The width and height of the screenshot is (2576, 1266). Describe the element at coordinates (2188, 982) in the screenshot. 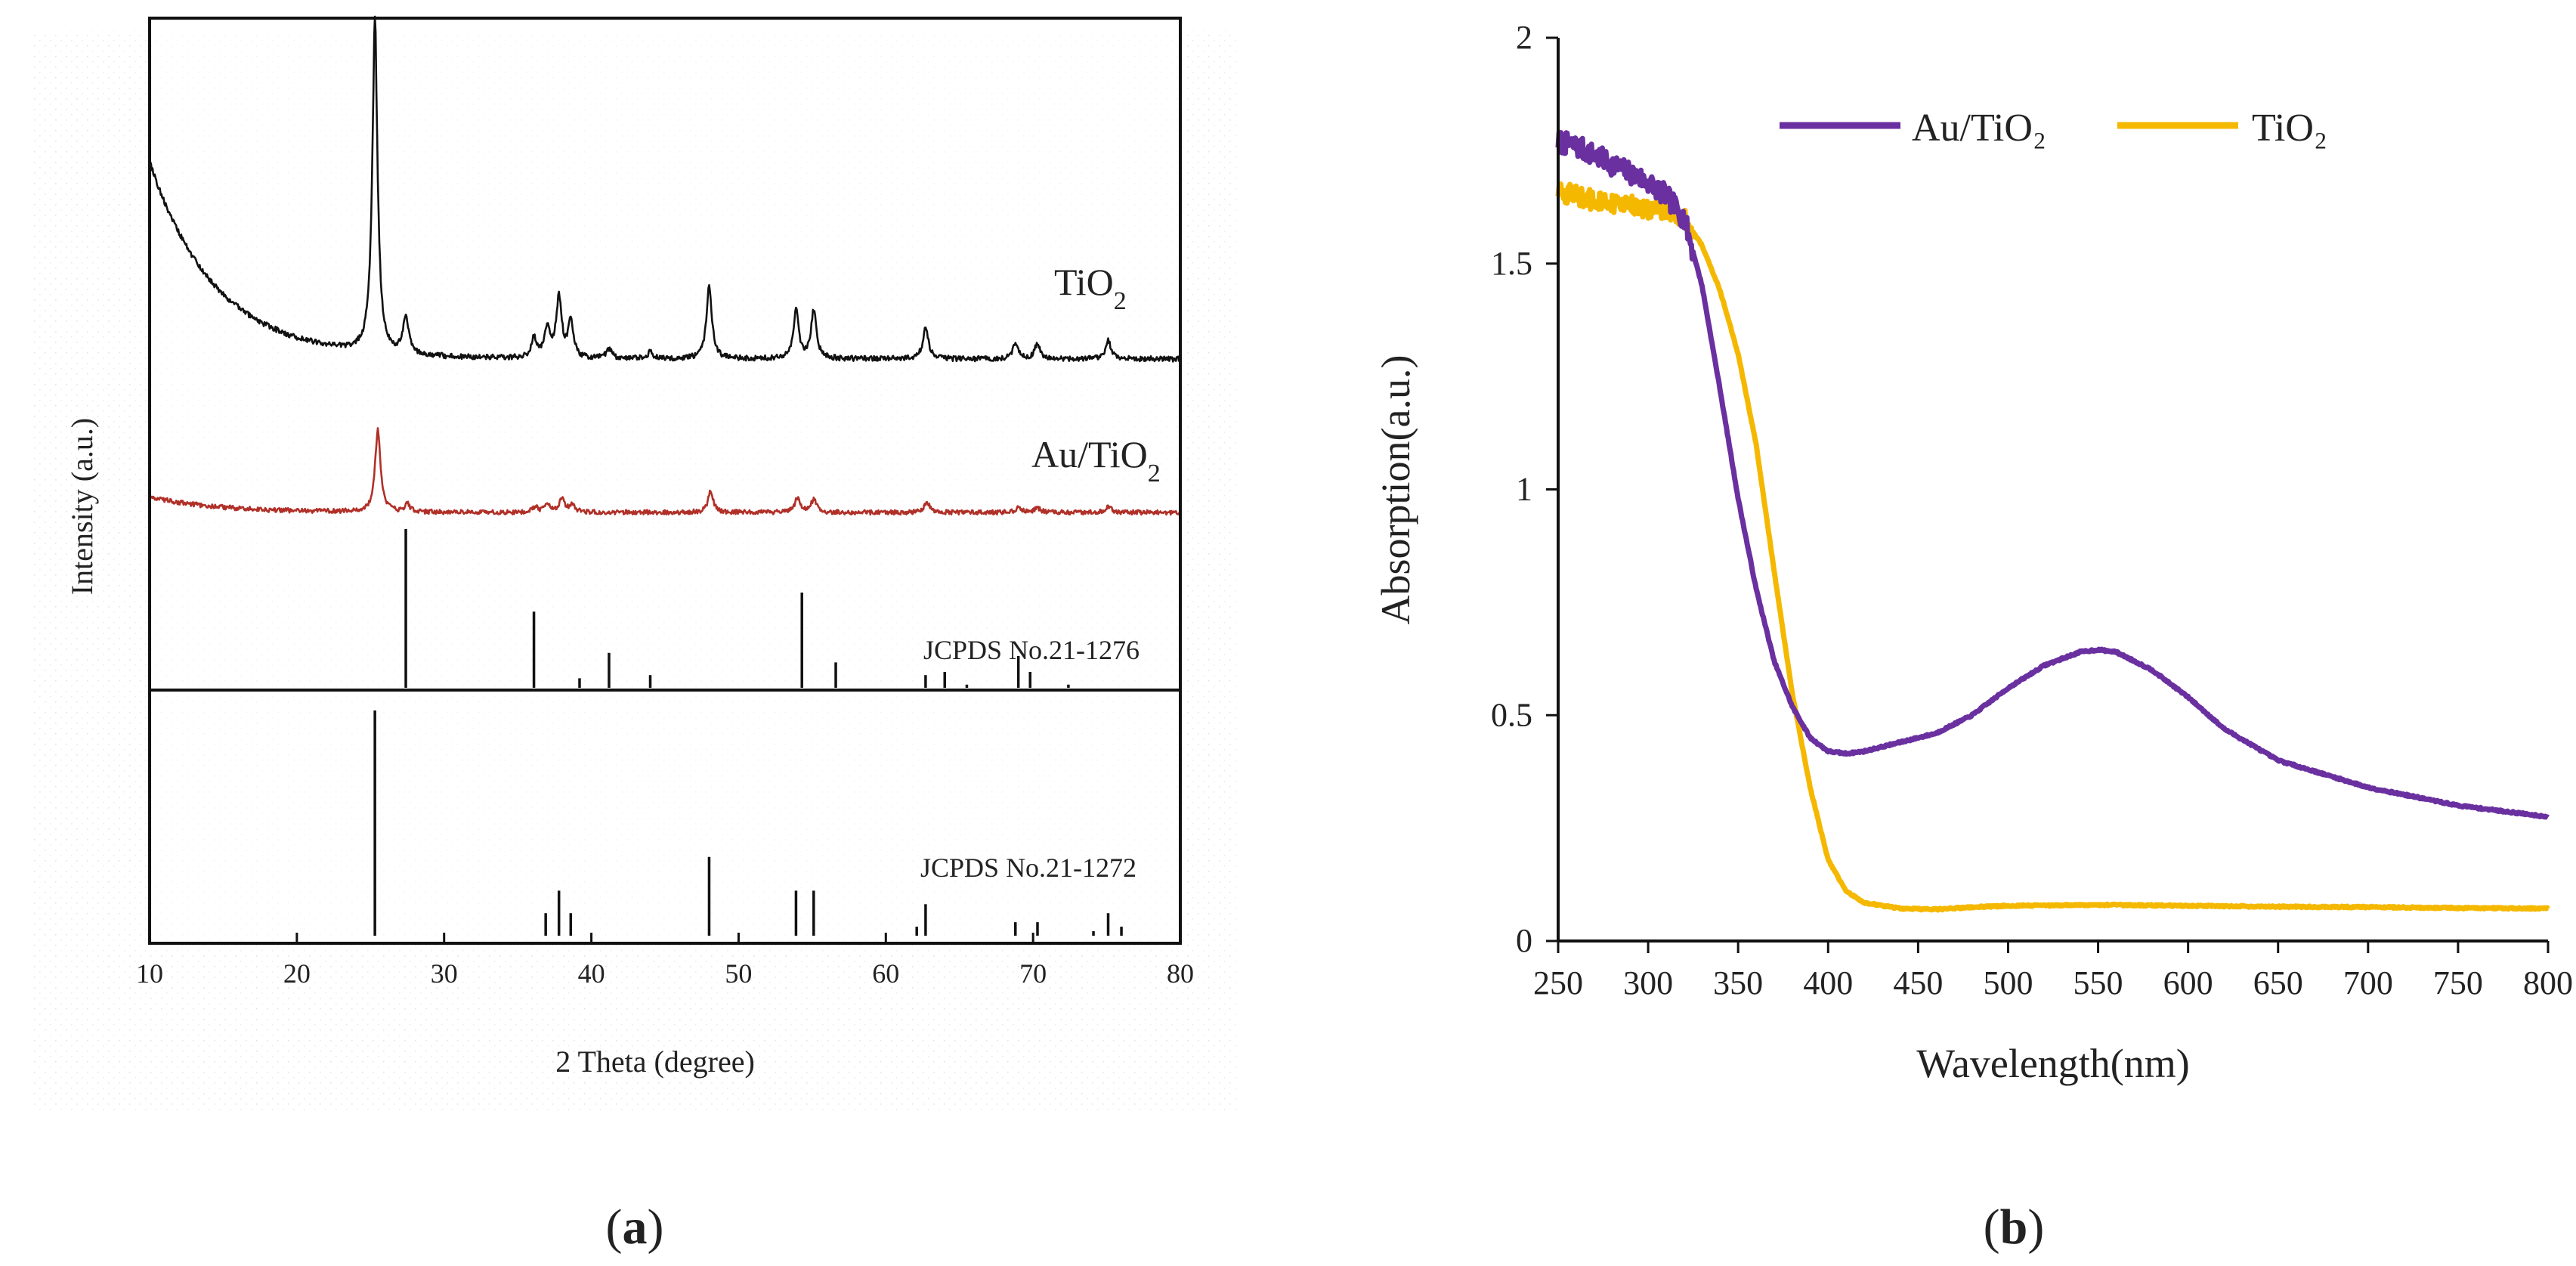

I see `uvvis-x-tick-label: 600` at that location.